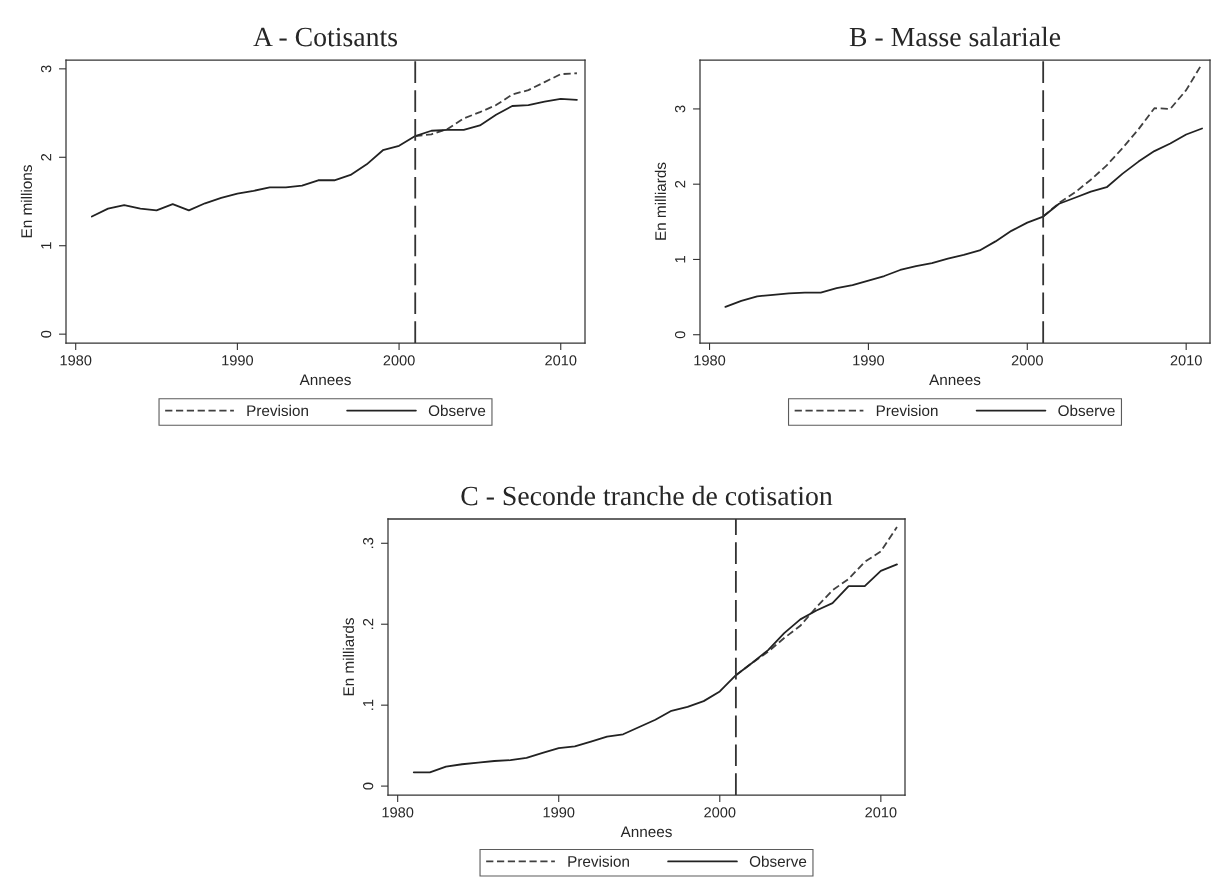 This screenshot has height=886, width=1224. Describe the element at coordinates (325, 37) in the screenshot. I see `chart-title: A - Cotisants` at that location.